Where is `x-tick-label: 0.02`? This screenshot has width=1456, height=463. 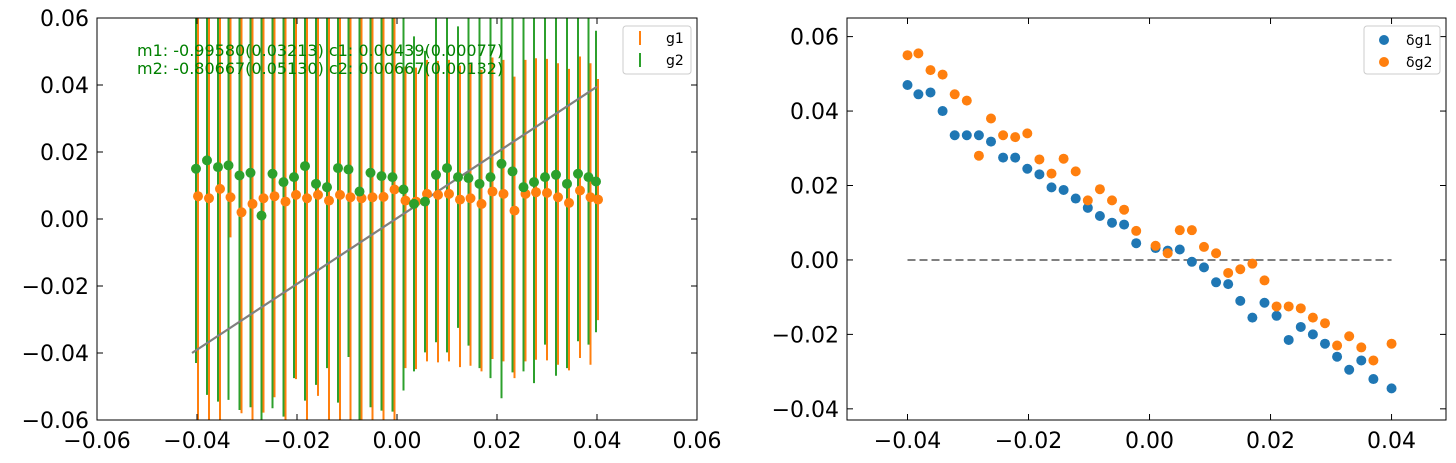 x-tick-label: 0.02 is located at coordinates (497, 441).